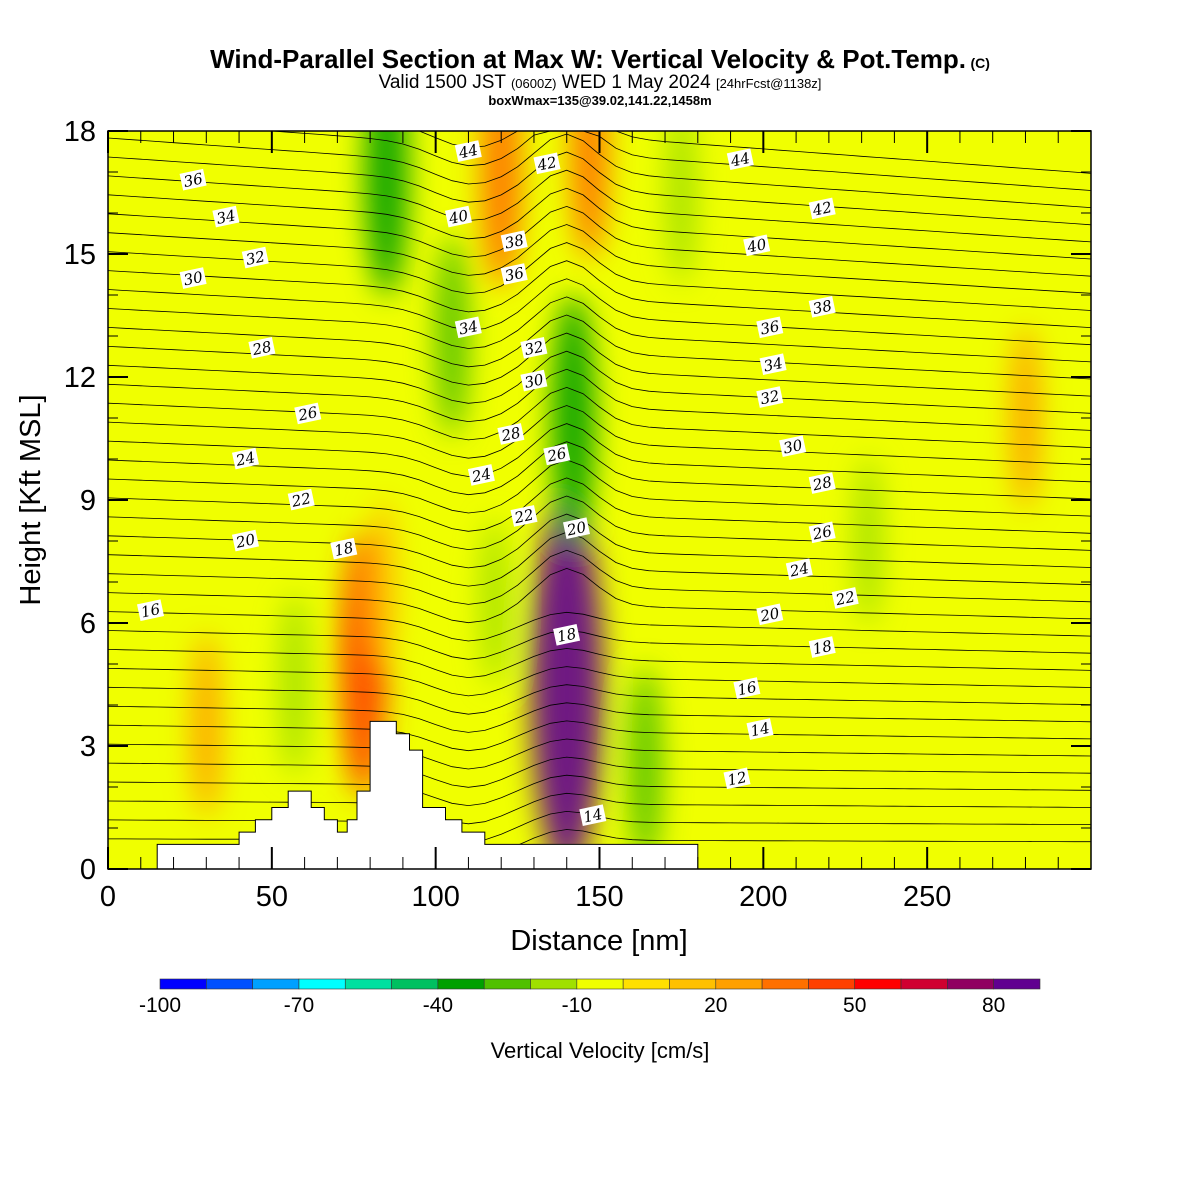 Image resolution: width=1200 pixels, height=1200 pixels. Describe the element at coordinates (299, 1005) in the screenshot. I see `colorbar-tick-label: -70` at that location.